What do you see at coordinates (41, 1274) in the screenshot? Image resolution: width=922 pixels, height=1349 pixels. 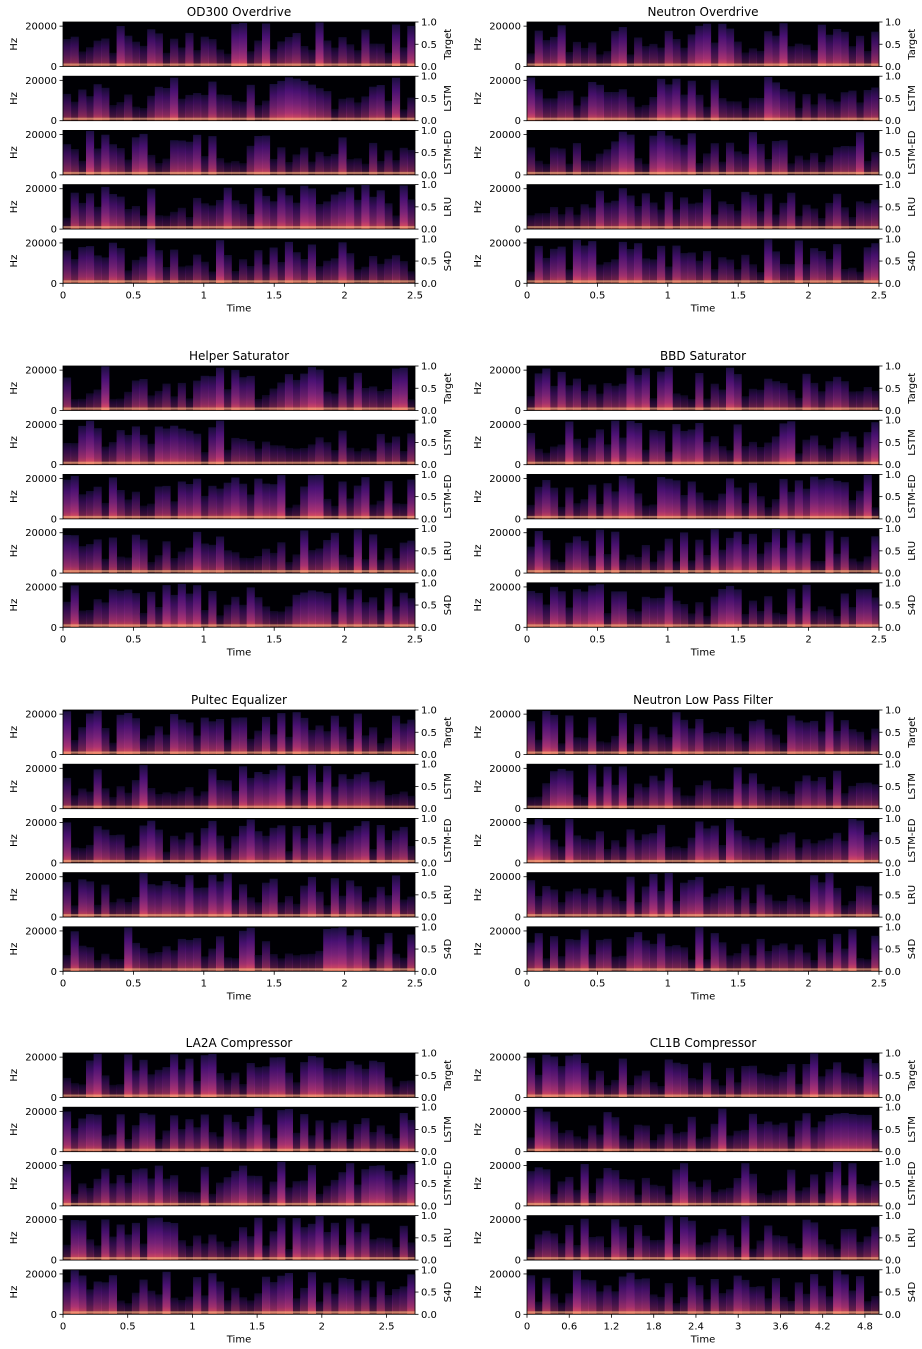 I see `y-tick-label: 20000` at bounding box center [41, 1274].